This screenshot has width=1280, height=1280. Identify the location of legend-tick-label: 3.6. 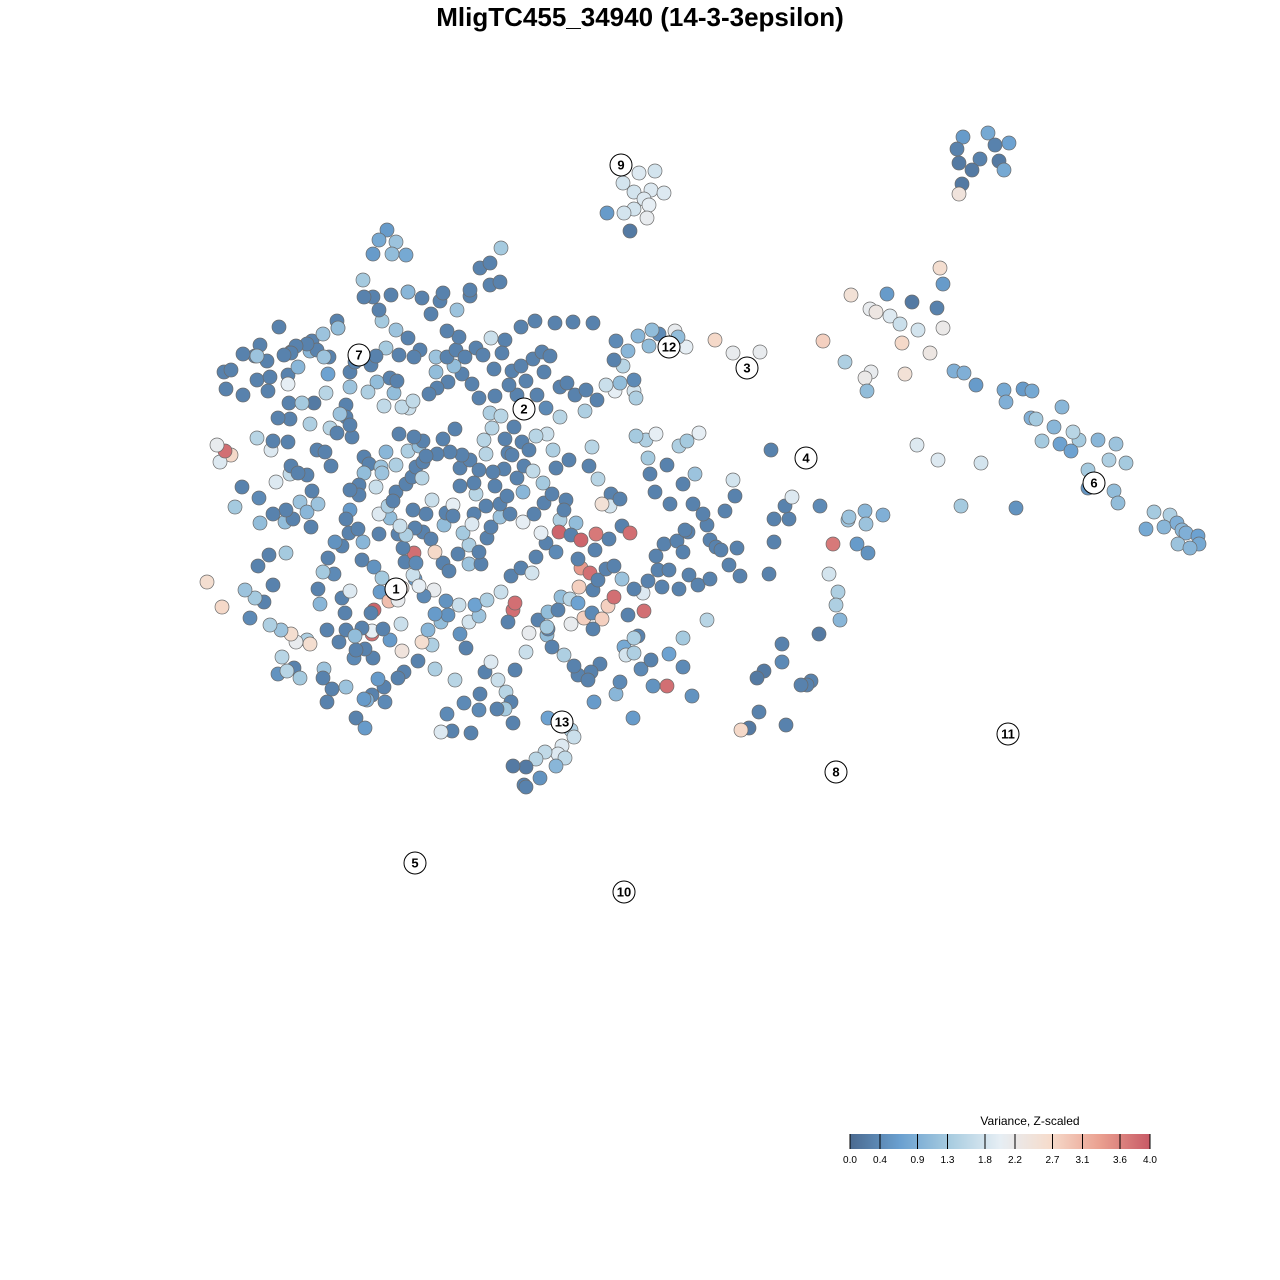
(1120, 1160).